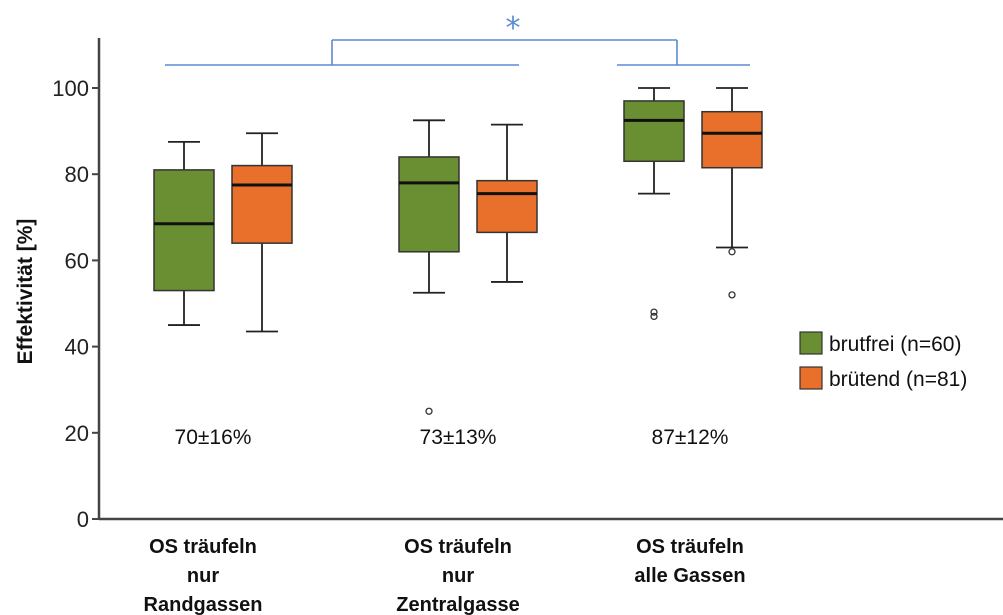 This screenshot has height=615, width=1003. I want to click on legend-label: brütend (n=81), so click(898, 379).